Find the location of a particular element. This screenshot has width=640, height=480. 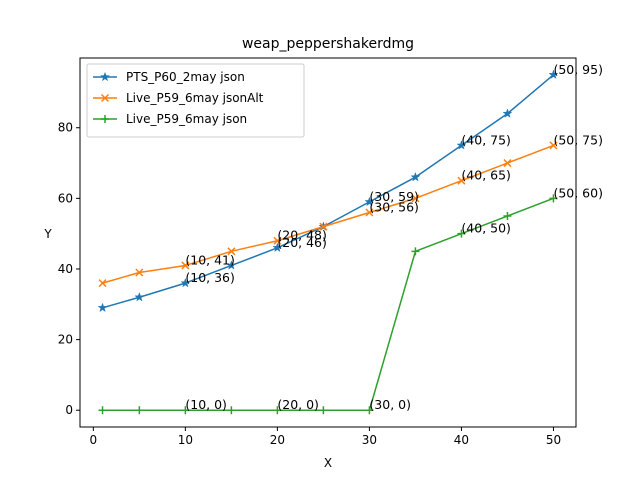

x-tick-label: 10 is located at coordinates (185, 440).